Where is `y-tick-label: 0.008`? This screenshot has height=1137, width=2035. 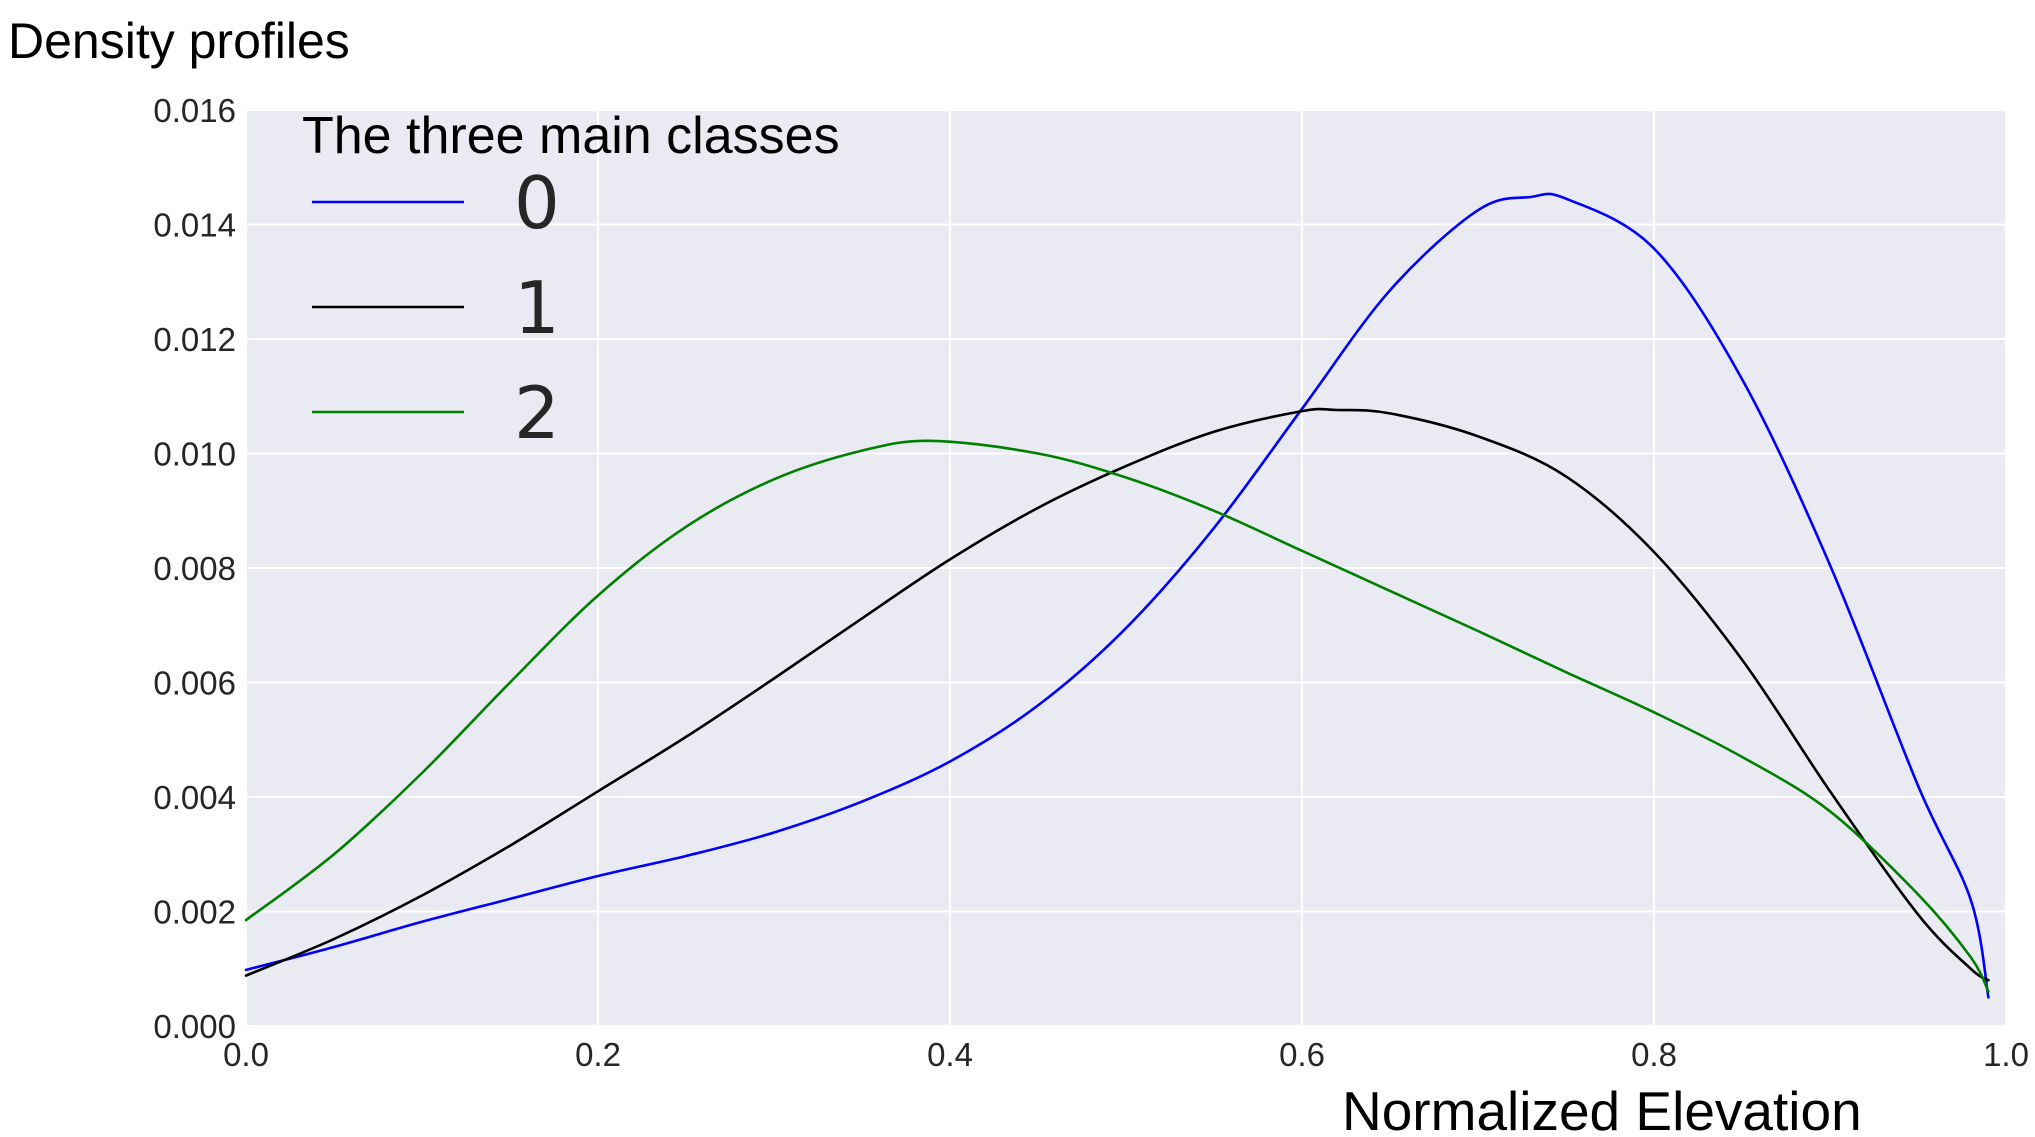
y-tick-label: 0.008 is located at coordinates (194, 568).